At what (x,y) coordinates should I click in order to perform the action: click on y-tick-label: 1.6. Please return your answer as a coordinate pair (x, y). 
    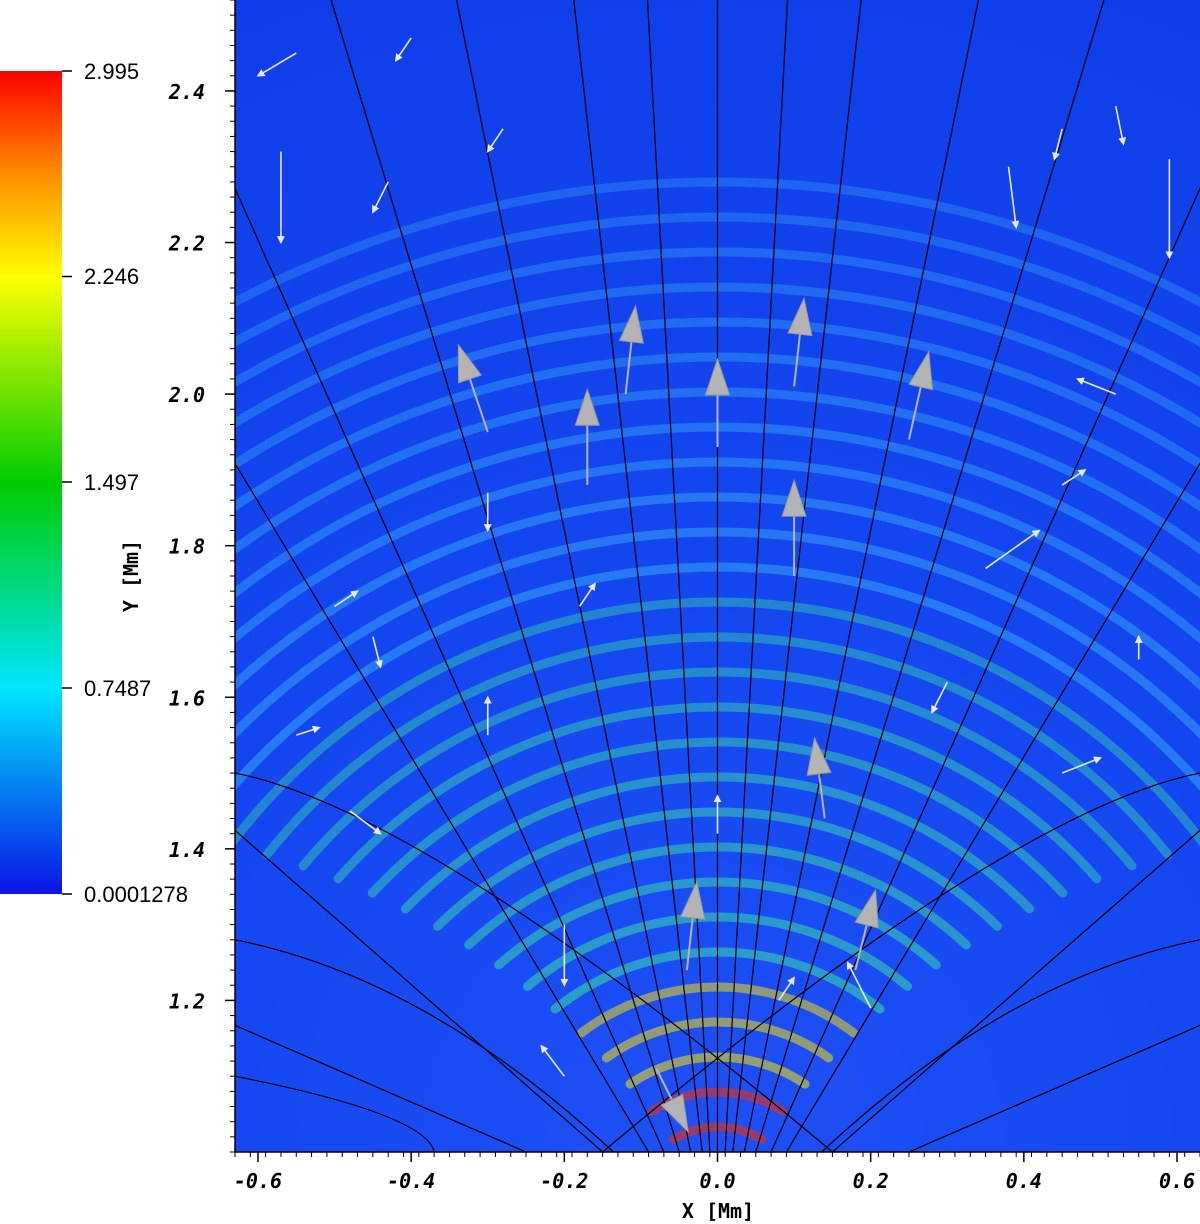
    Looking at the image, I should click on (187, 698).